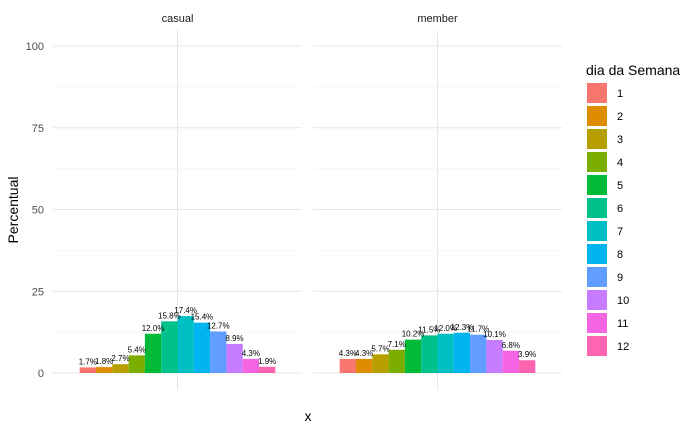 This screenshot has height=432, width=700. I want to click on y-tick-label: 0, so click(41, 374).